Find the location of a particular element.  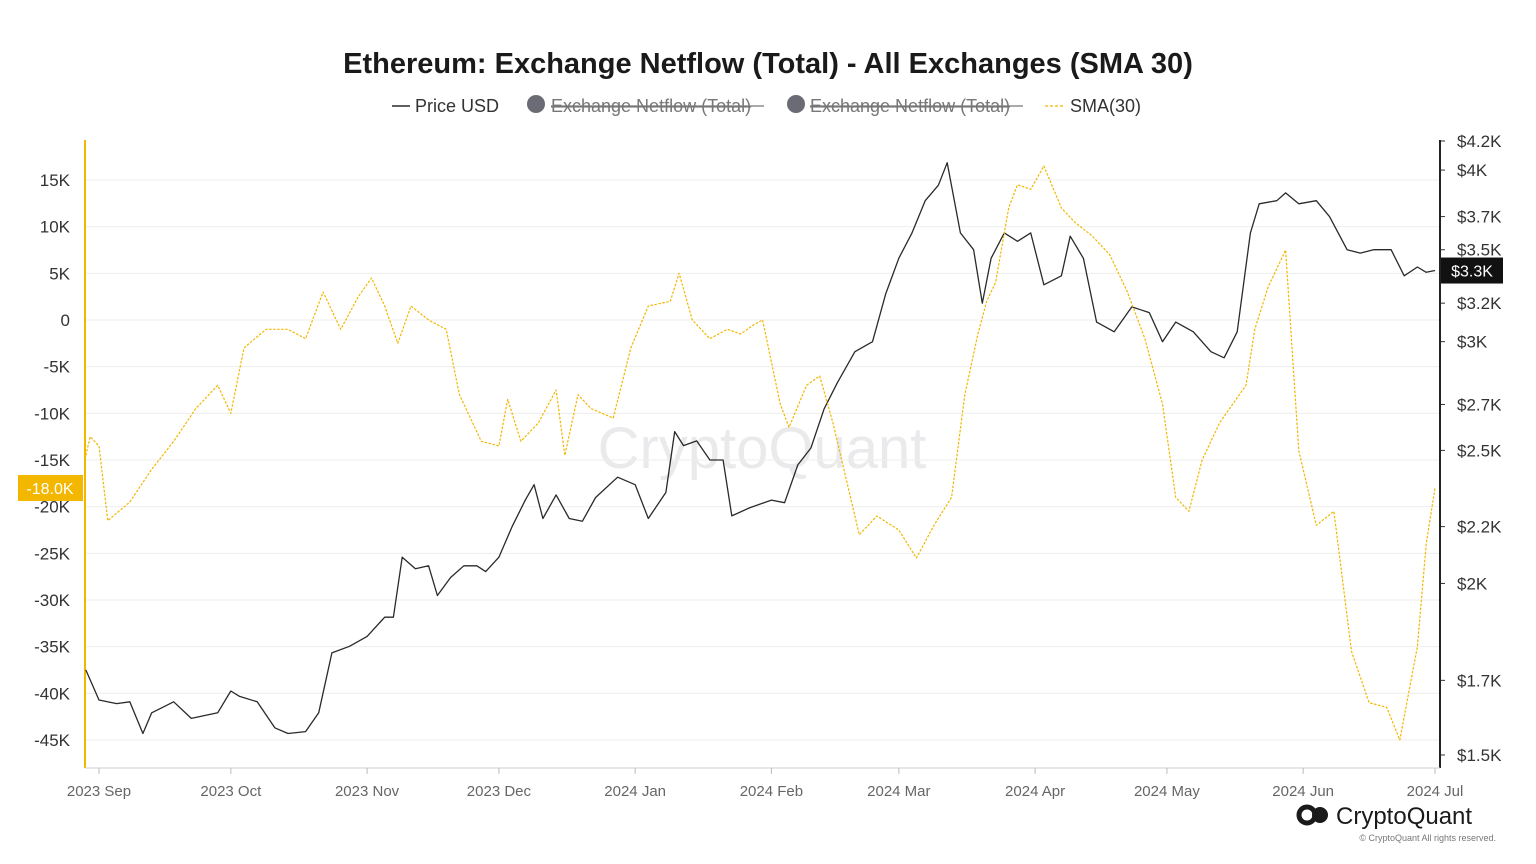

right-tick-label: $1.7K is located at coordinates (1479, 680).